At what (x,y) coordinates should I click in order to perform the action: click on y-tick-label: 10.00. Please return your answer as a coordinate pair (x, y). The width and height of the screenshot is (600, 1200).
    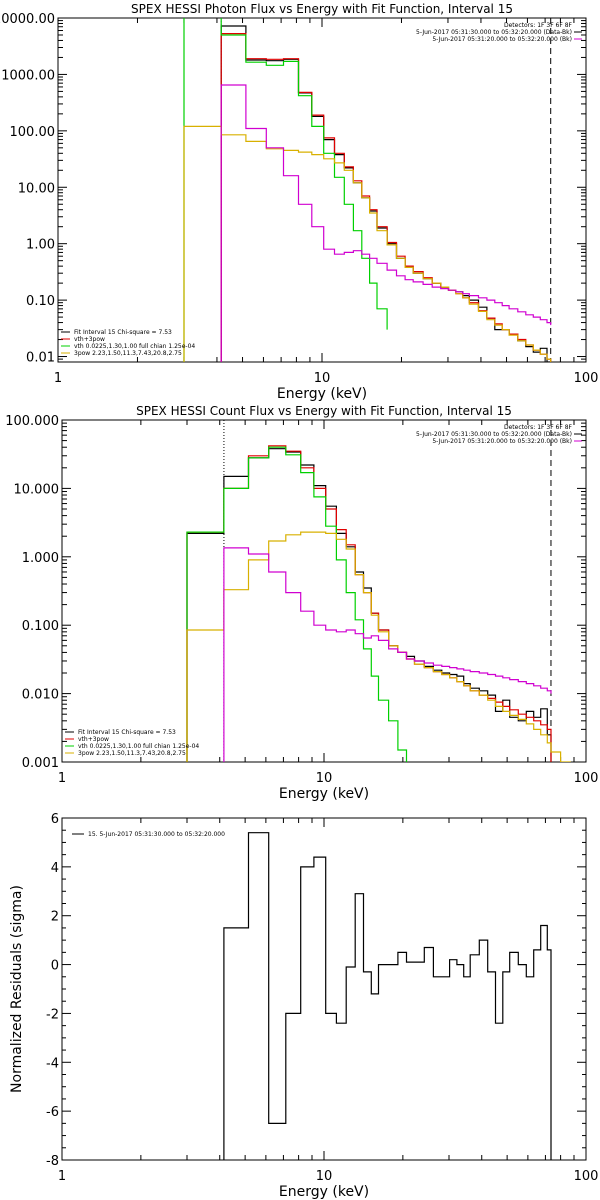
    Looking at the image, I should click on (36, 188).